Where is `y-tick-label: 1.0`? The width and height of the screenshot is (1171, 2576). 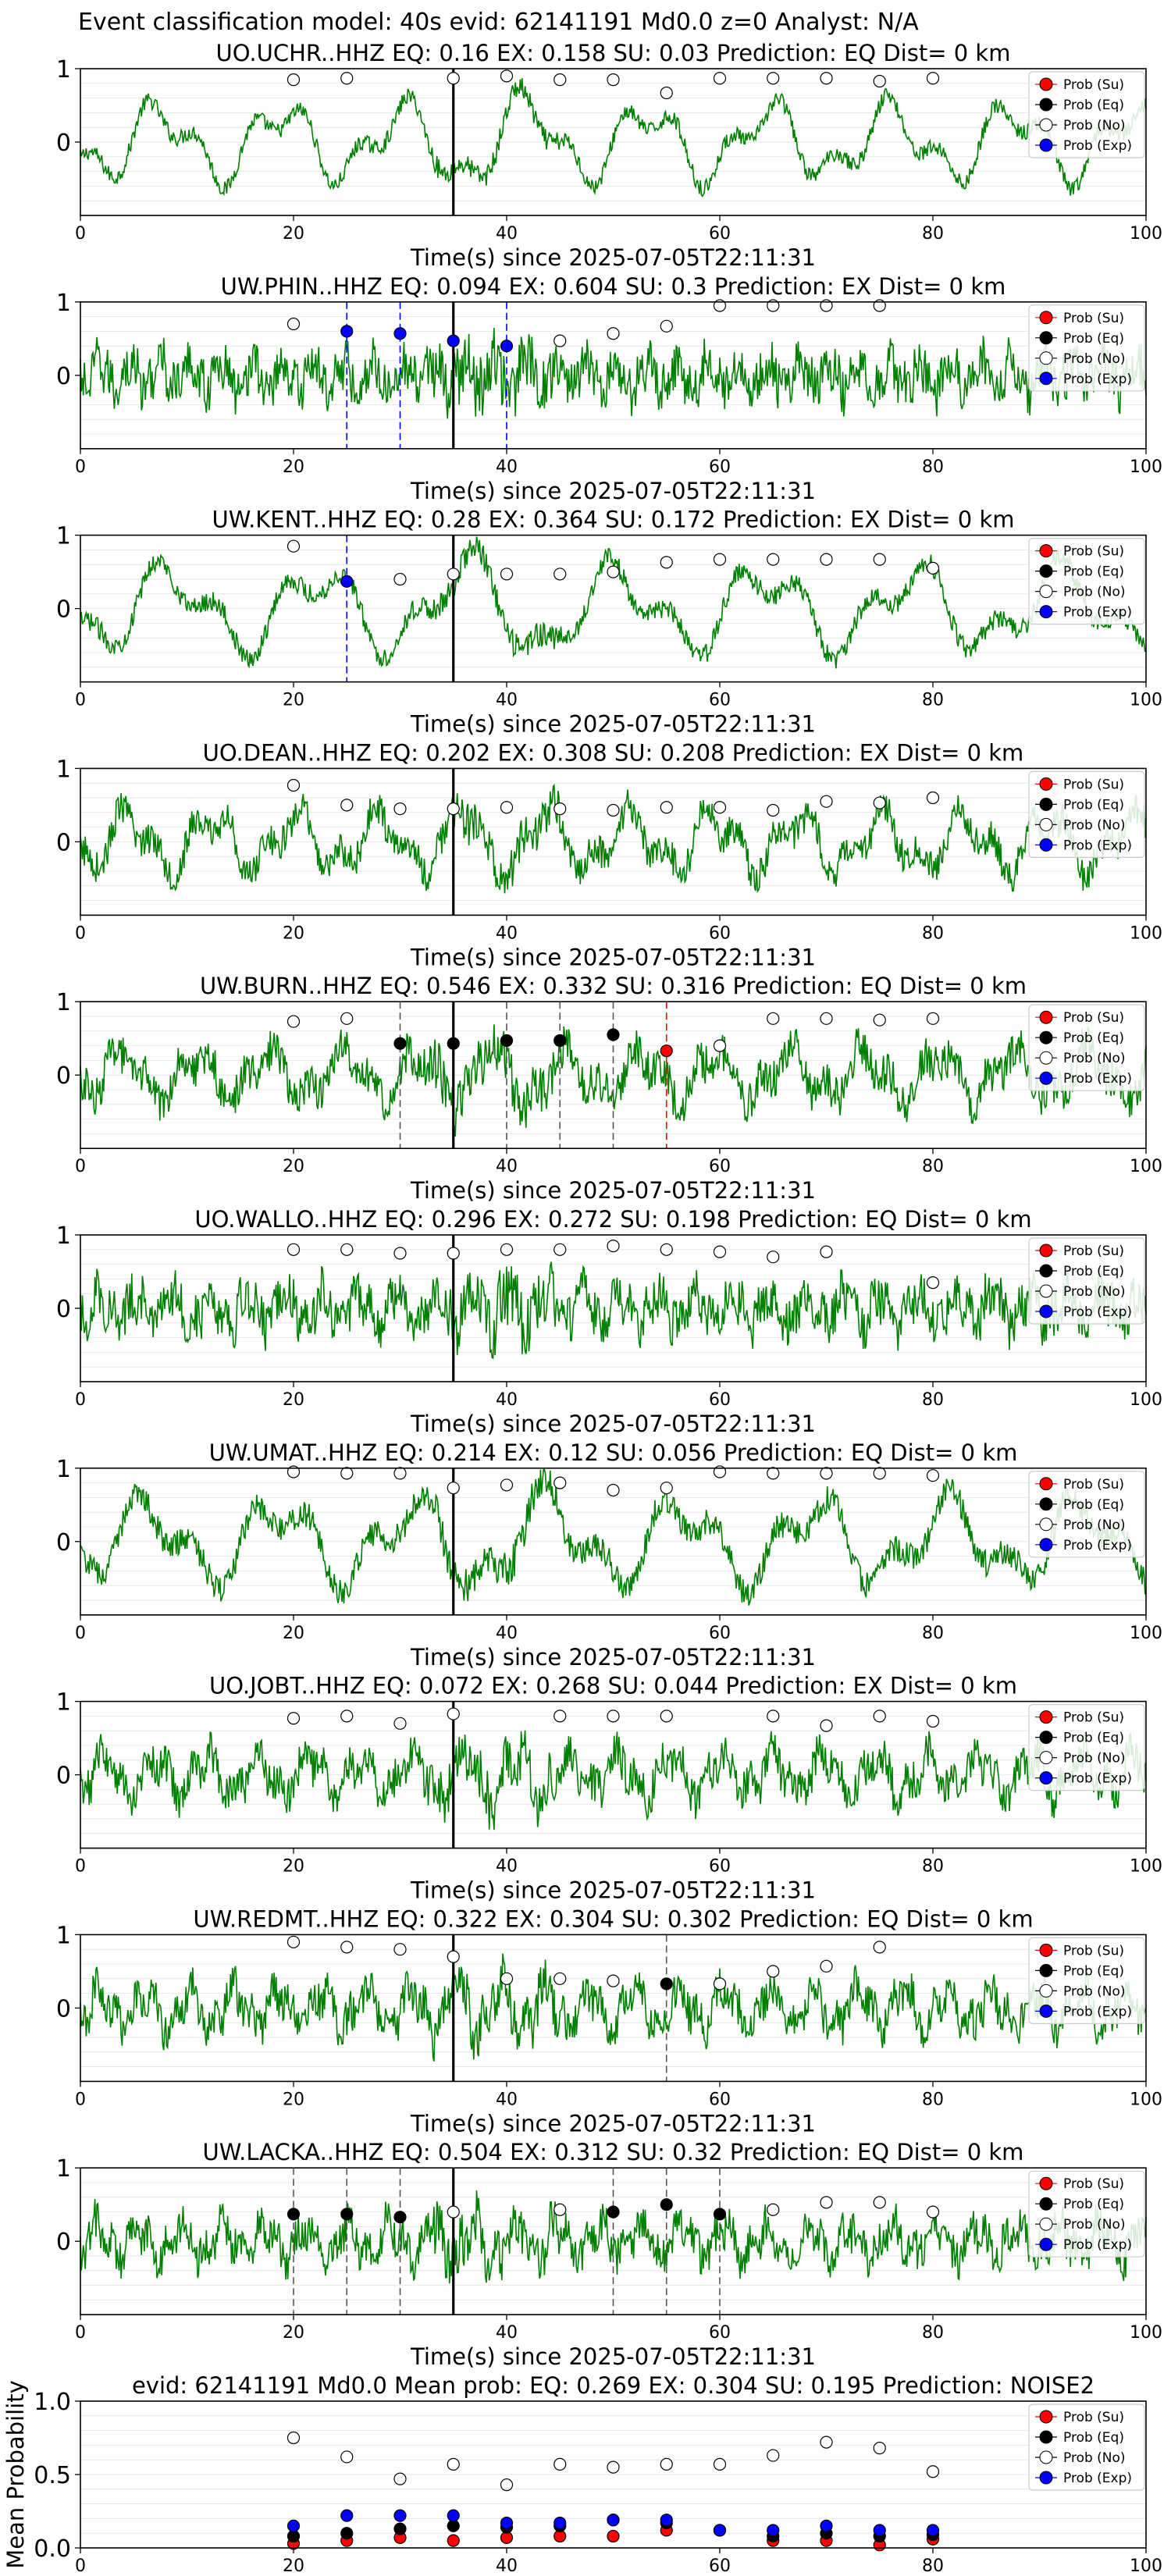
y-tick-label: 1.0 is located at coordinates (52, 2402).